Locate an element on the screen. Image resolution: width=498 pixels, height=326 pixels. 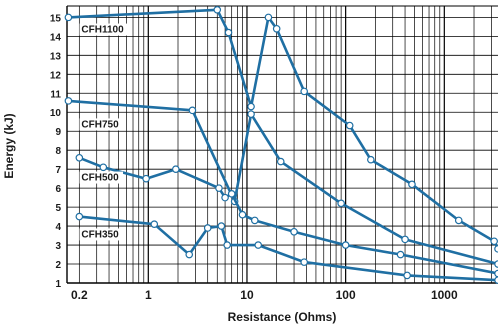
y-tick-label: 11 is located at coordinates (55, 94).